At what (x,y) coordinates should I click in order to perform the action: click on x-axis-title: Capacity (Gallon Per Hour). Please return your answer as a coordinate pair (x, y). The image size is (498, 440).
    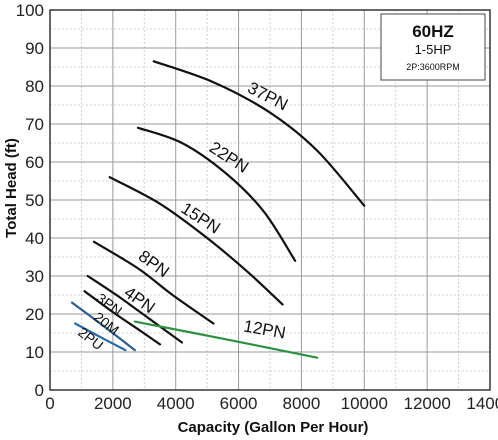
    Looking at the image, I should click on (273, 427).